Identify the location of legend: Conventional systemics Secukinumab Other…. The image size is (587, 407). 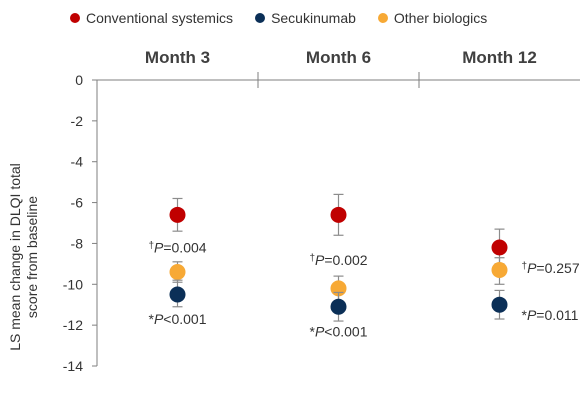
(278, 18).